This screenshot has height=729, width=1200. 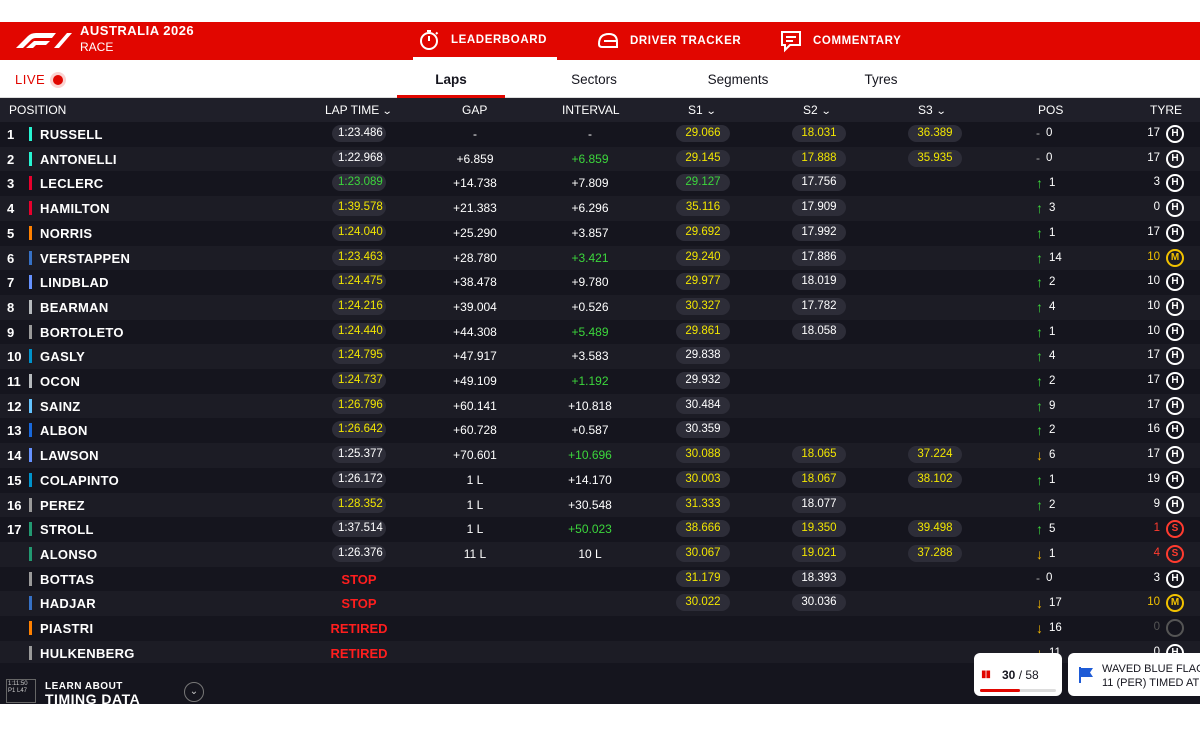 What do you see at coordinates (600, 430) in the screenshot?
I see `table-row: 13 ALBON 1:26.642 +60.728 +0.587 30.359 ↑ 2 16 H` at bounding box center [600, 430].